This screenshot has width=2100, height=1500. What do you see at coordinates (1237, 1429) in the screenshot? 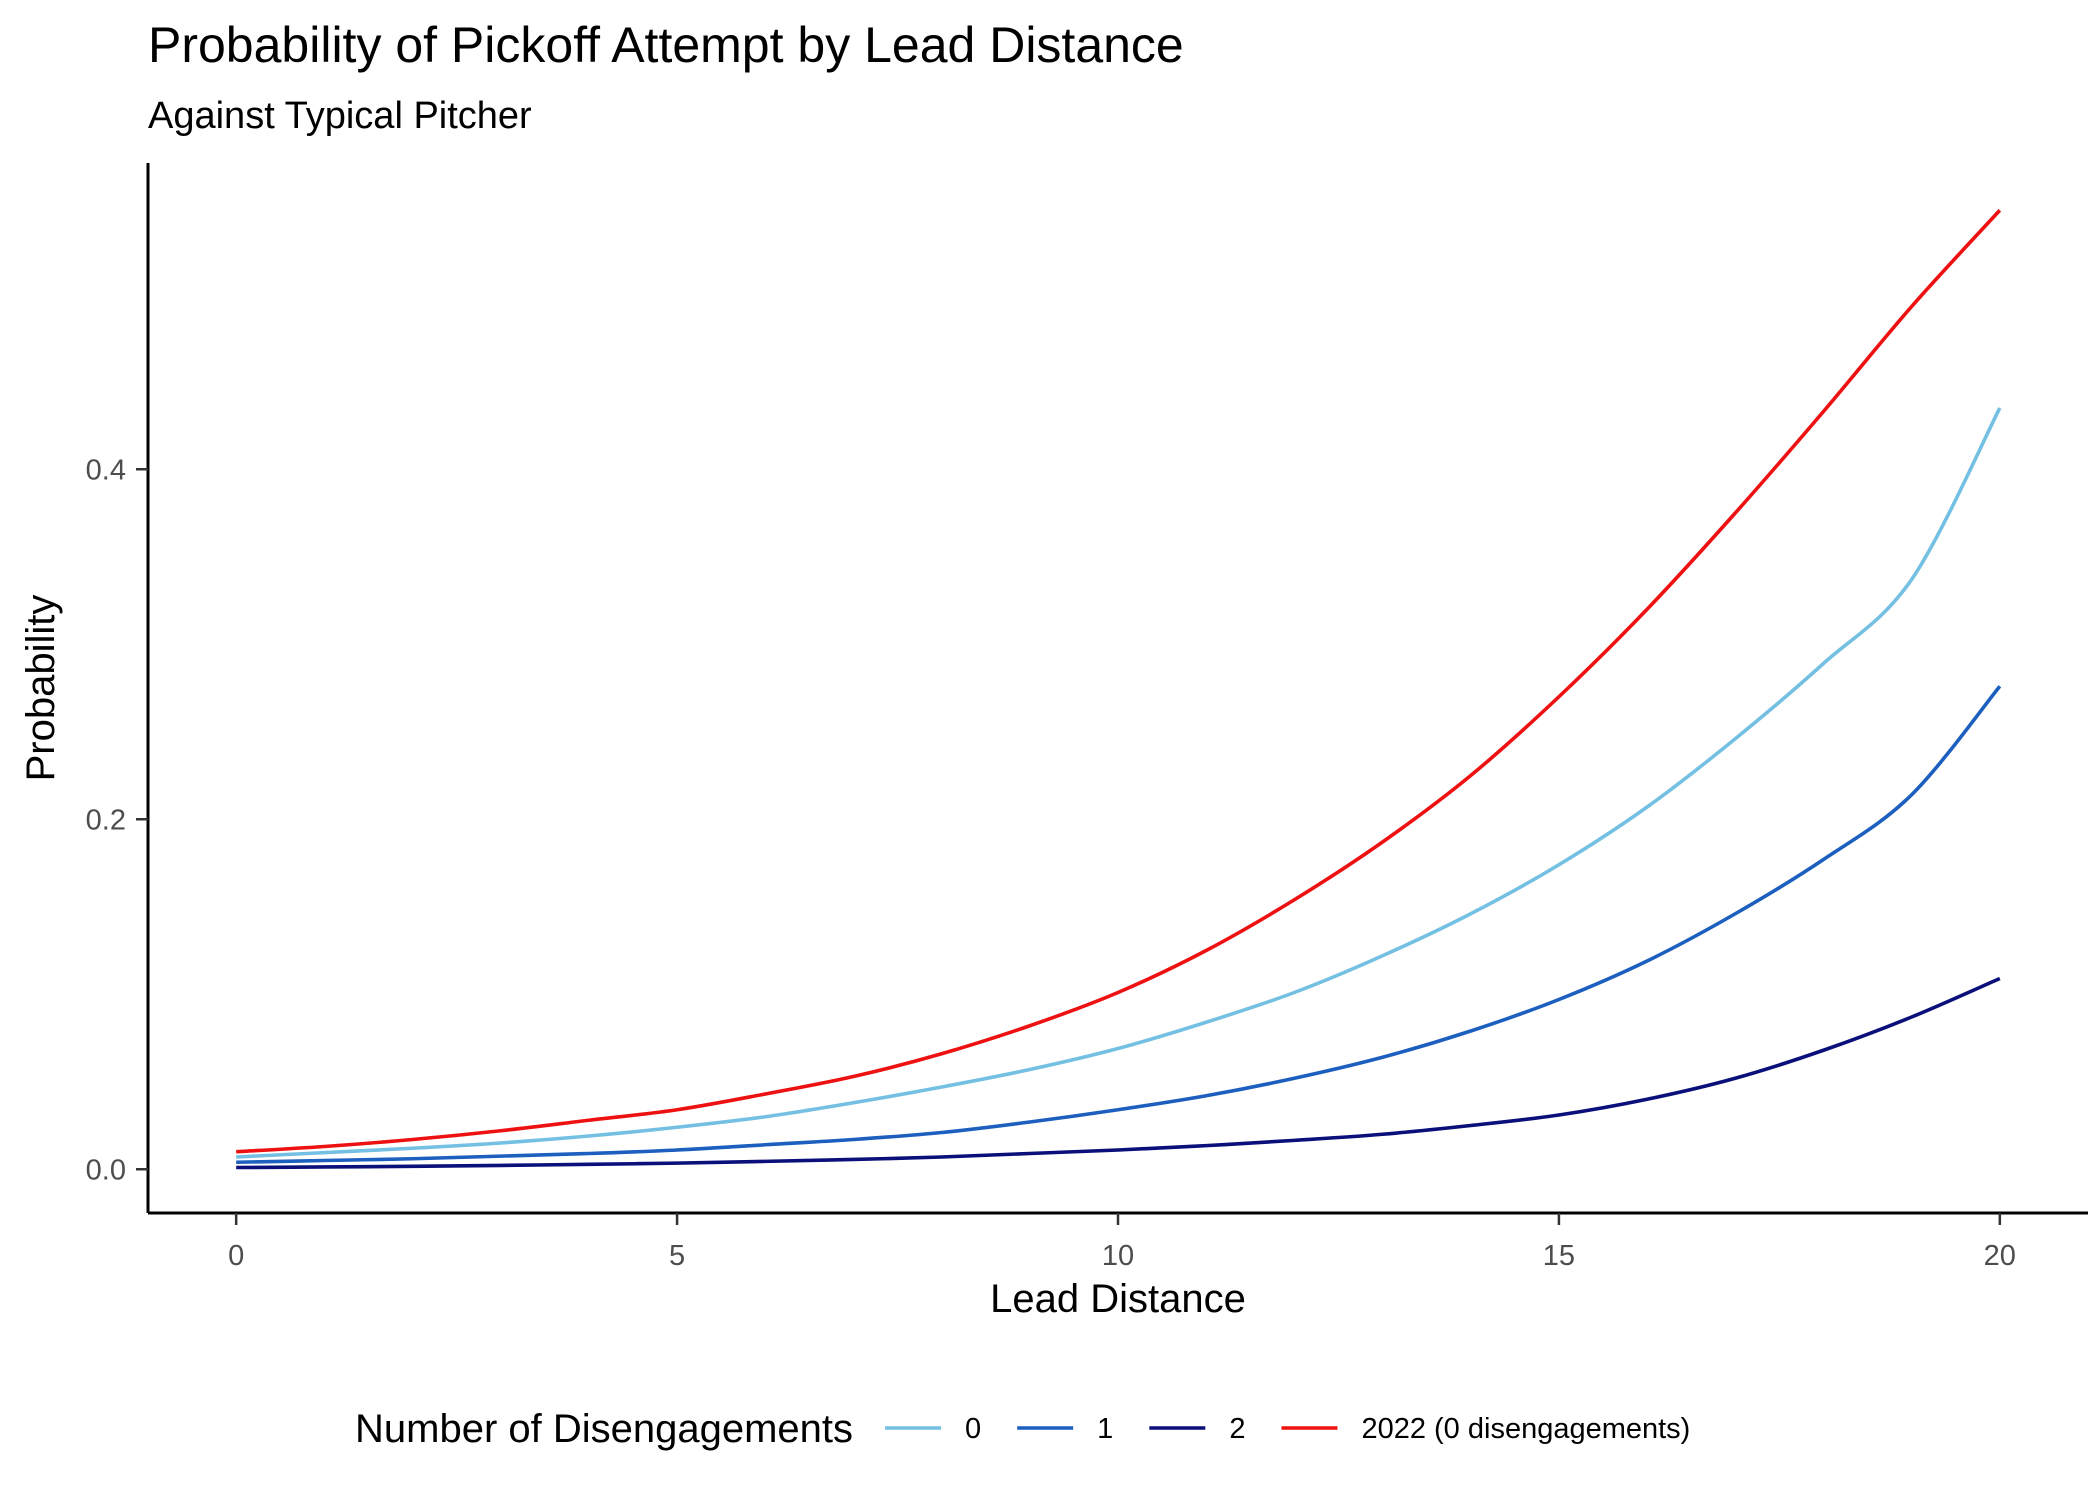
I see `legend-label: 2` at bounding box center [1237, 1429].